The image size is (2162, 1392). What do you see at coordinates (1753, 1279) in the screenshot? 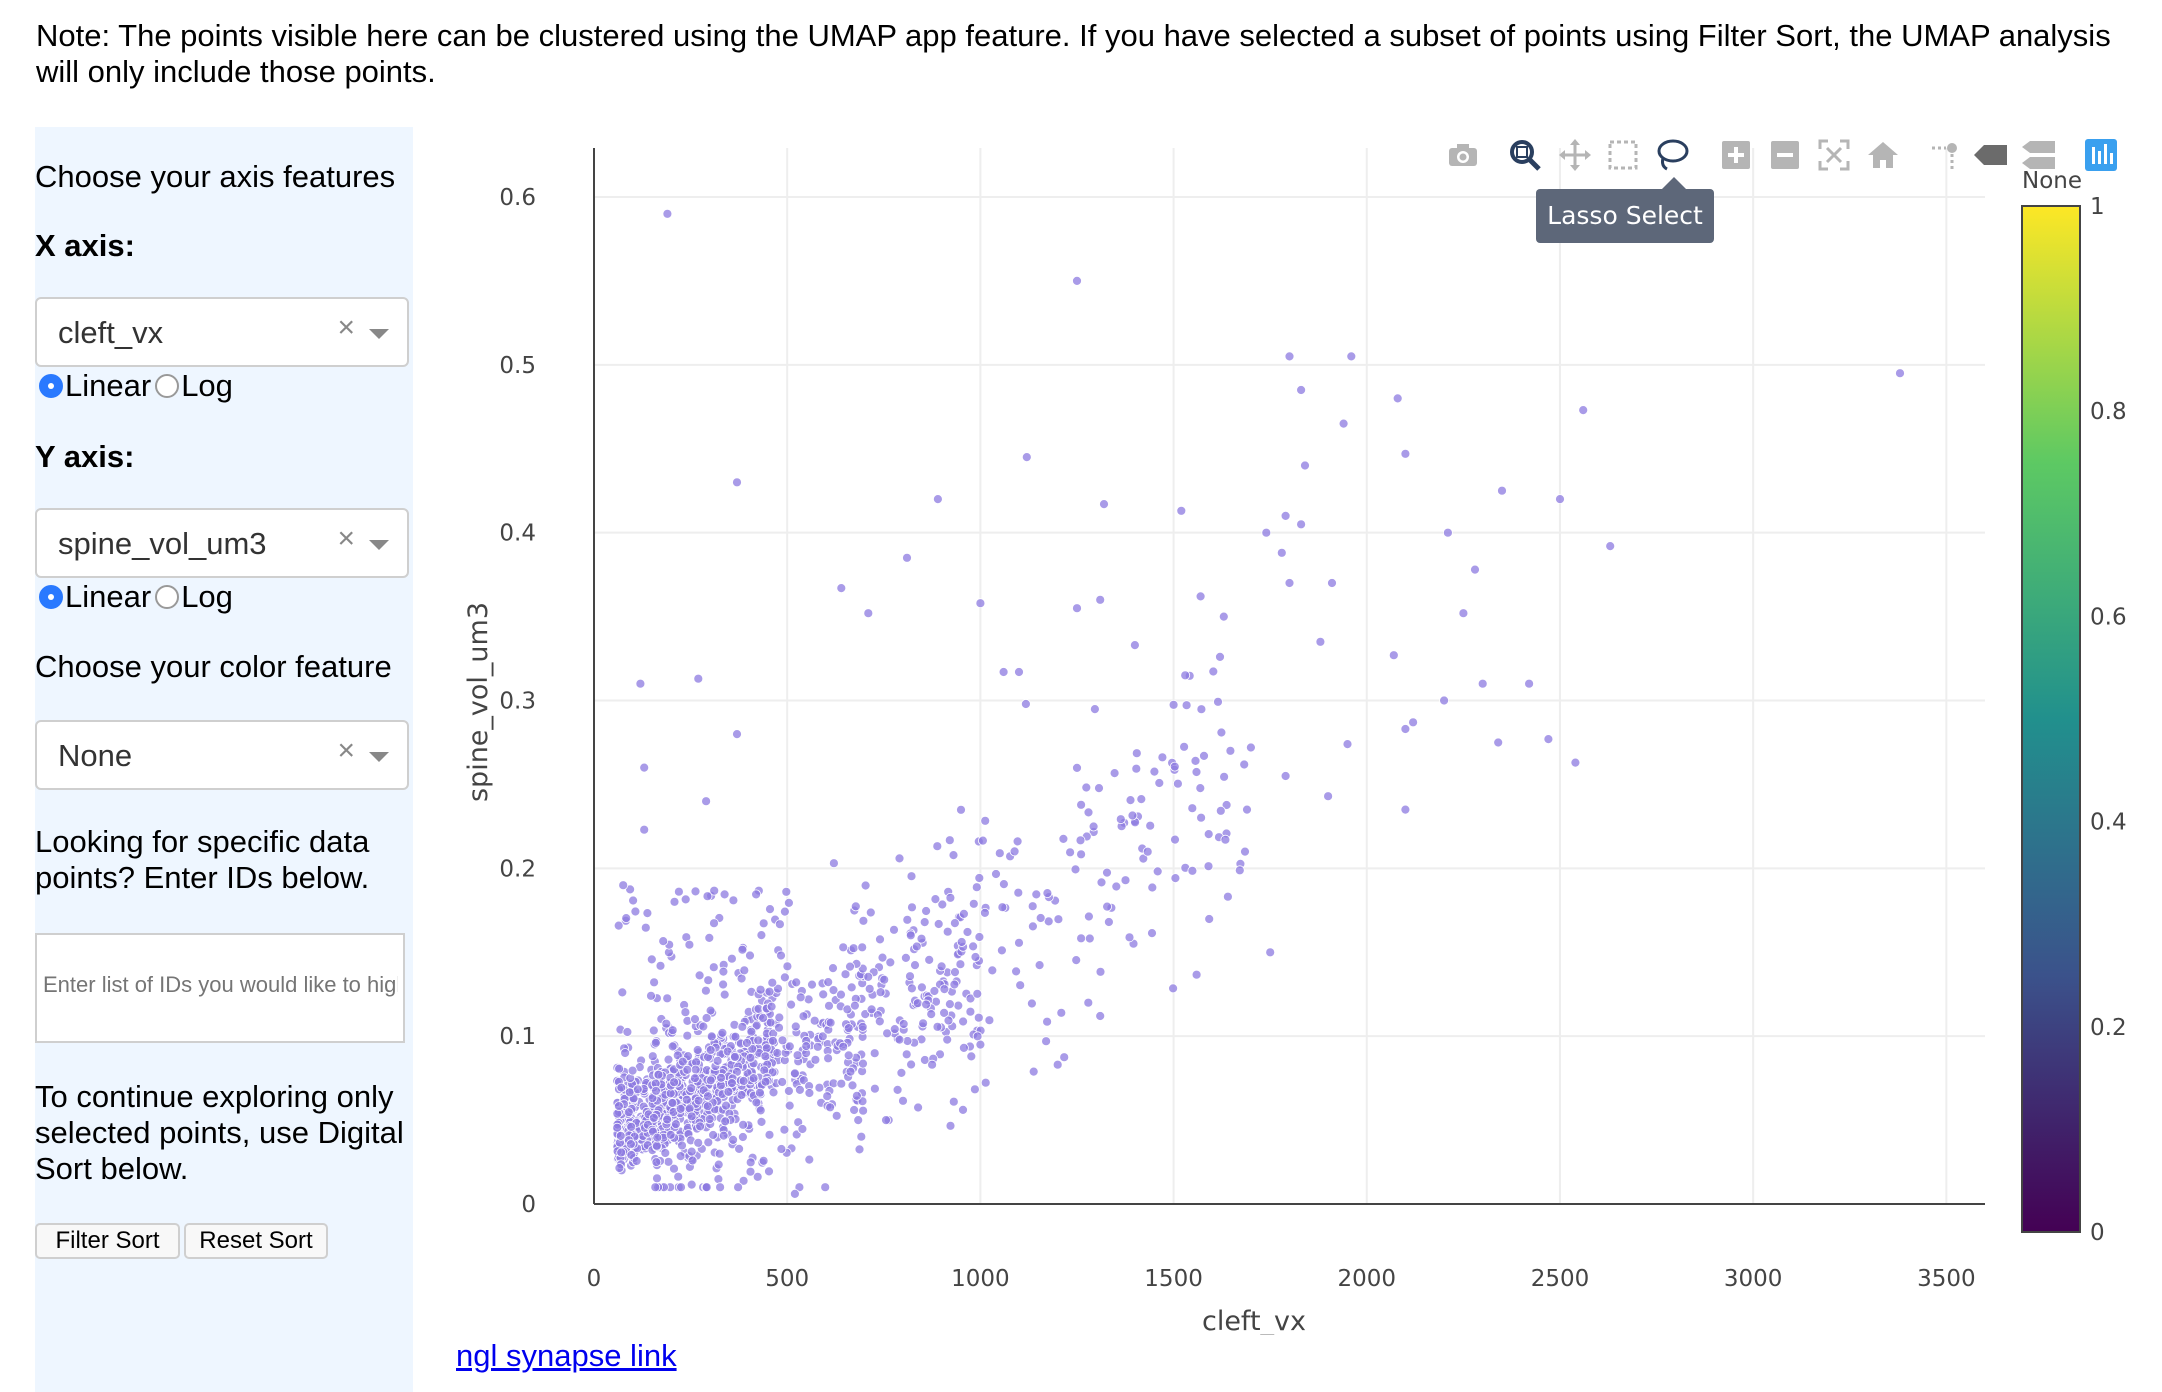
I see `x-tick-label: 3000` at bounding box center [1753, 1279].